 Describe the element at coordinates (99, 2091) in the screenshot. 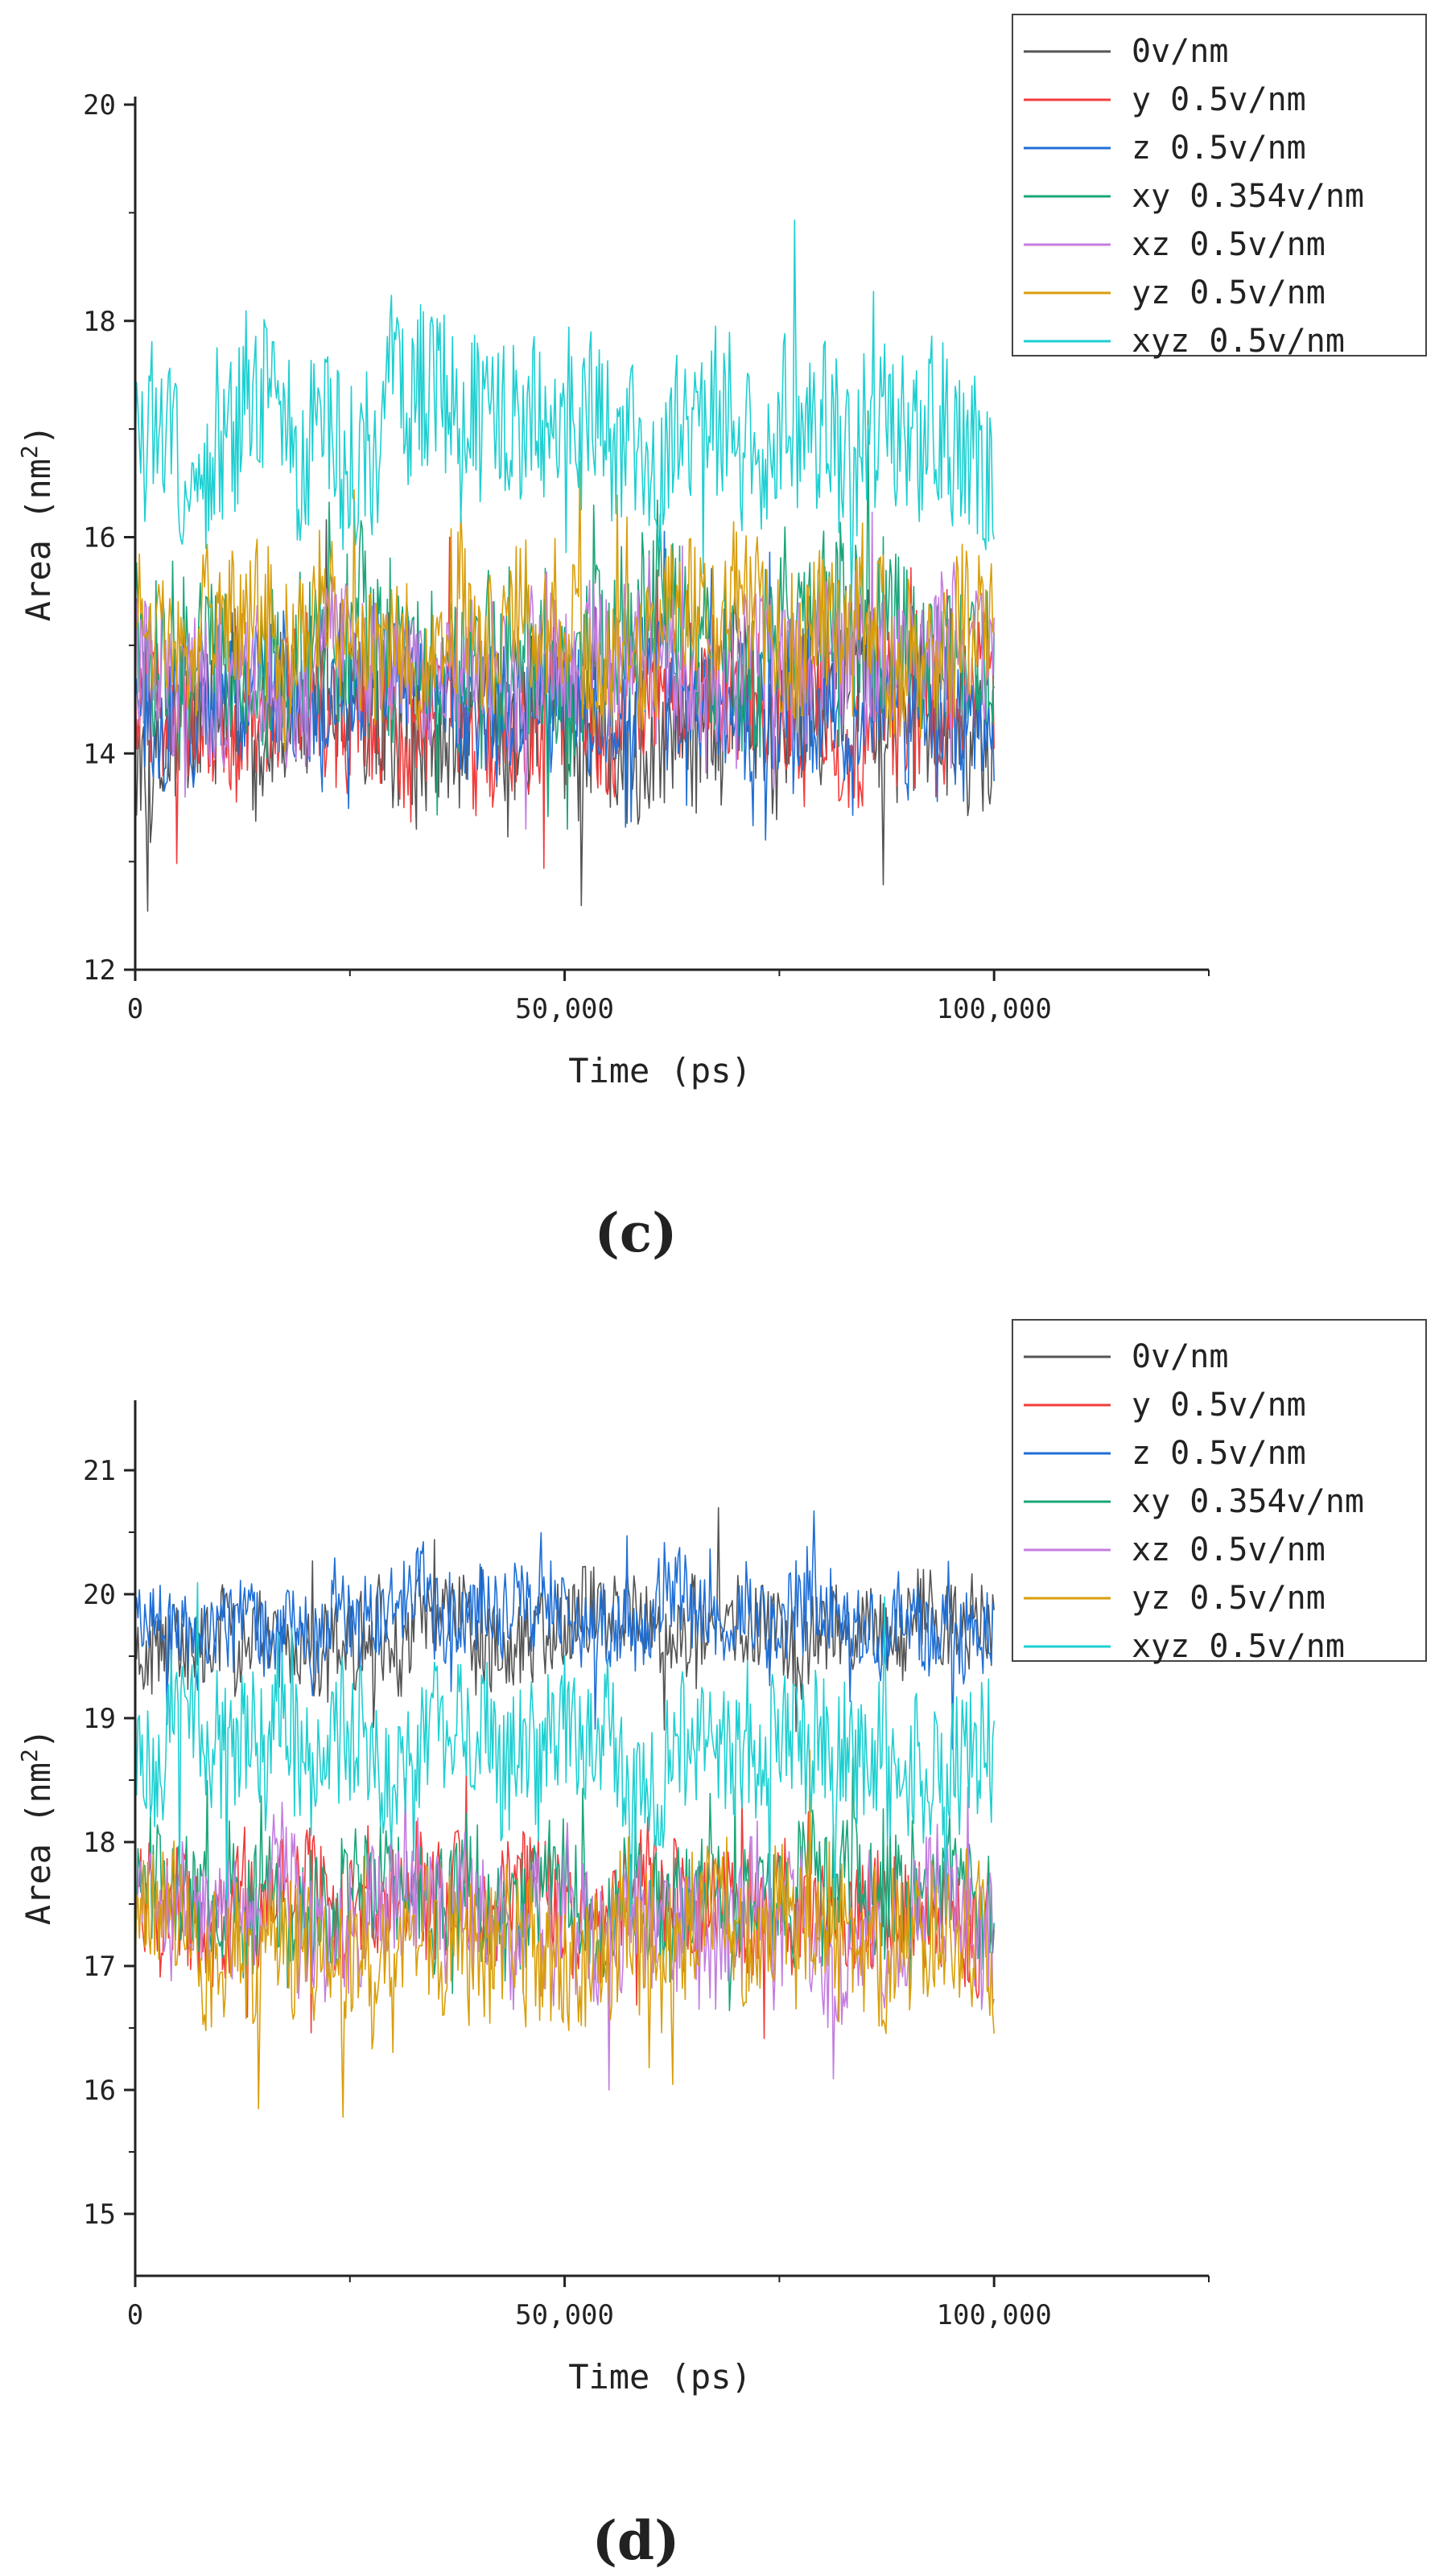

I see `panel-d-y-tick-label: 16` at that location.